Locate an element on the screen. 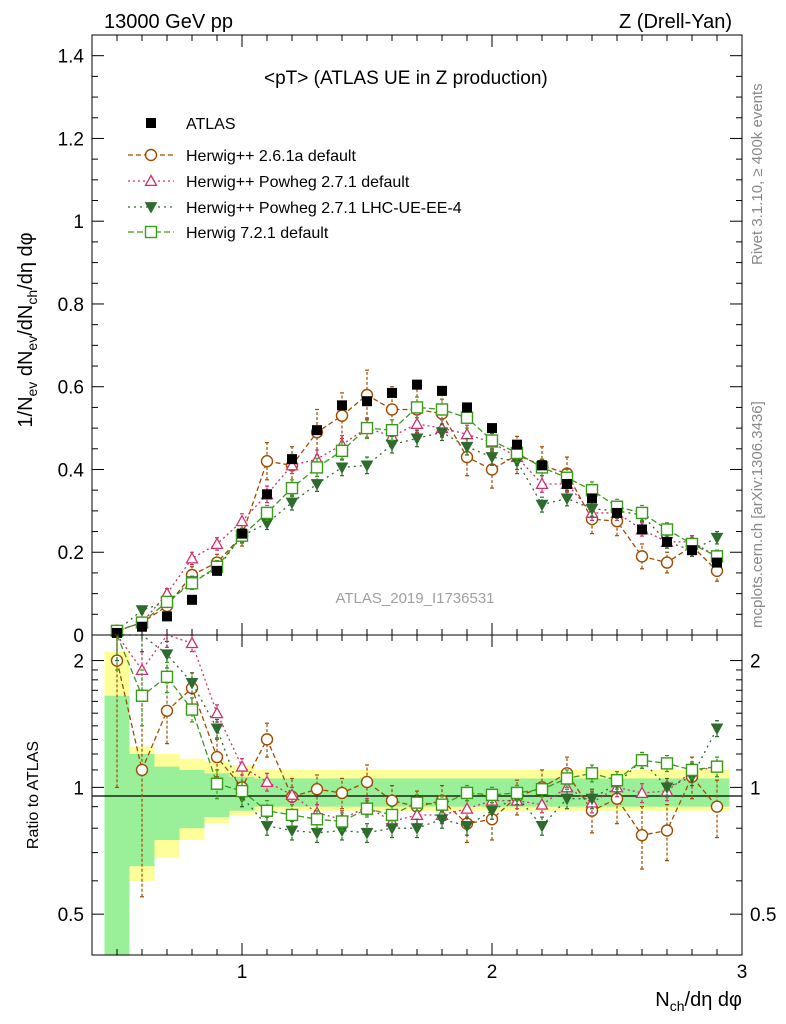  x-tick-label: 2 is located at coordinates (492, 972).